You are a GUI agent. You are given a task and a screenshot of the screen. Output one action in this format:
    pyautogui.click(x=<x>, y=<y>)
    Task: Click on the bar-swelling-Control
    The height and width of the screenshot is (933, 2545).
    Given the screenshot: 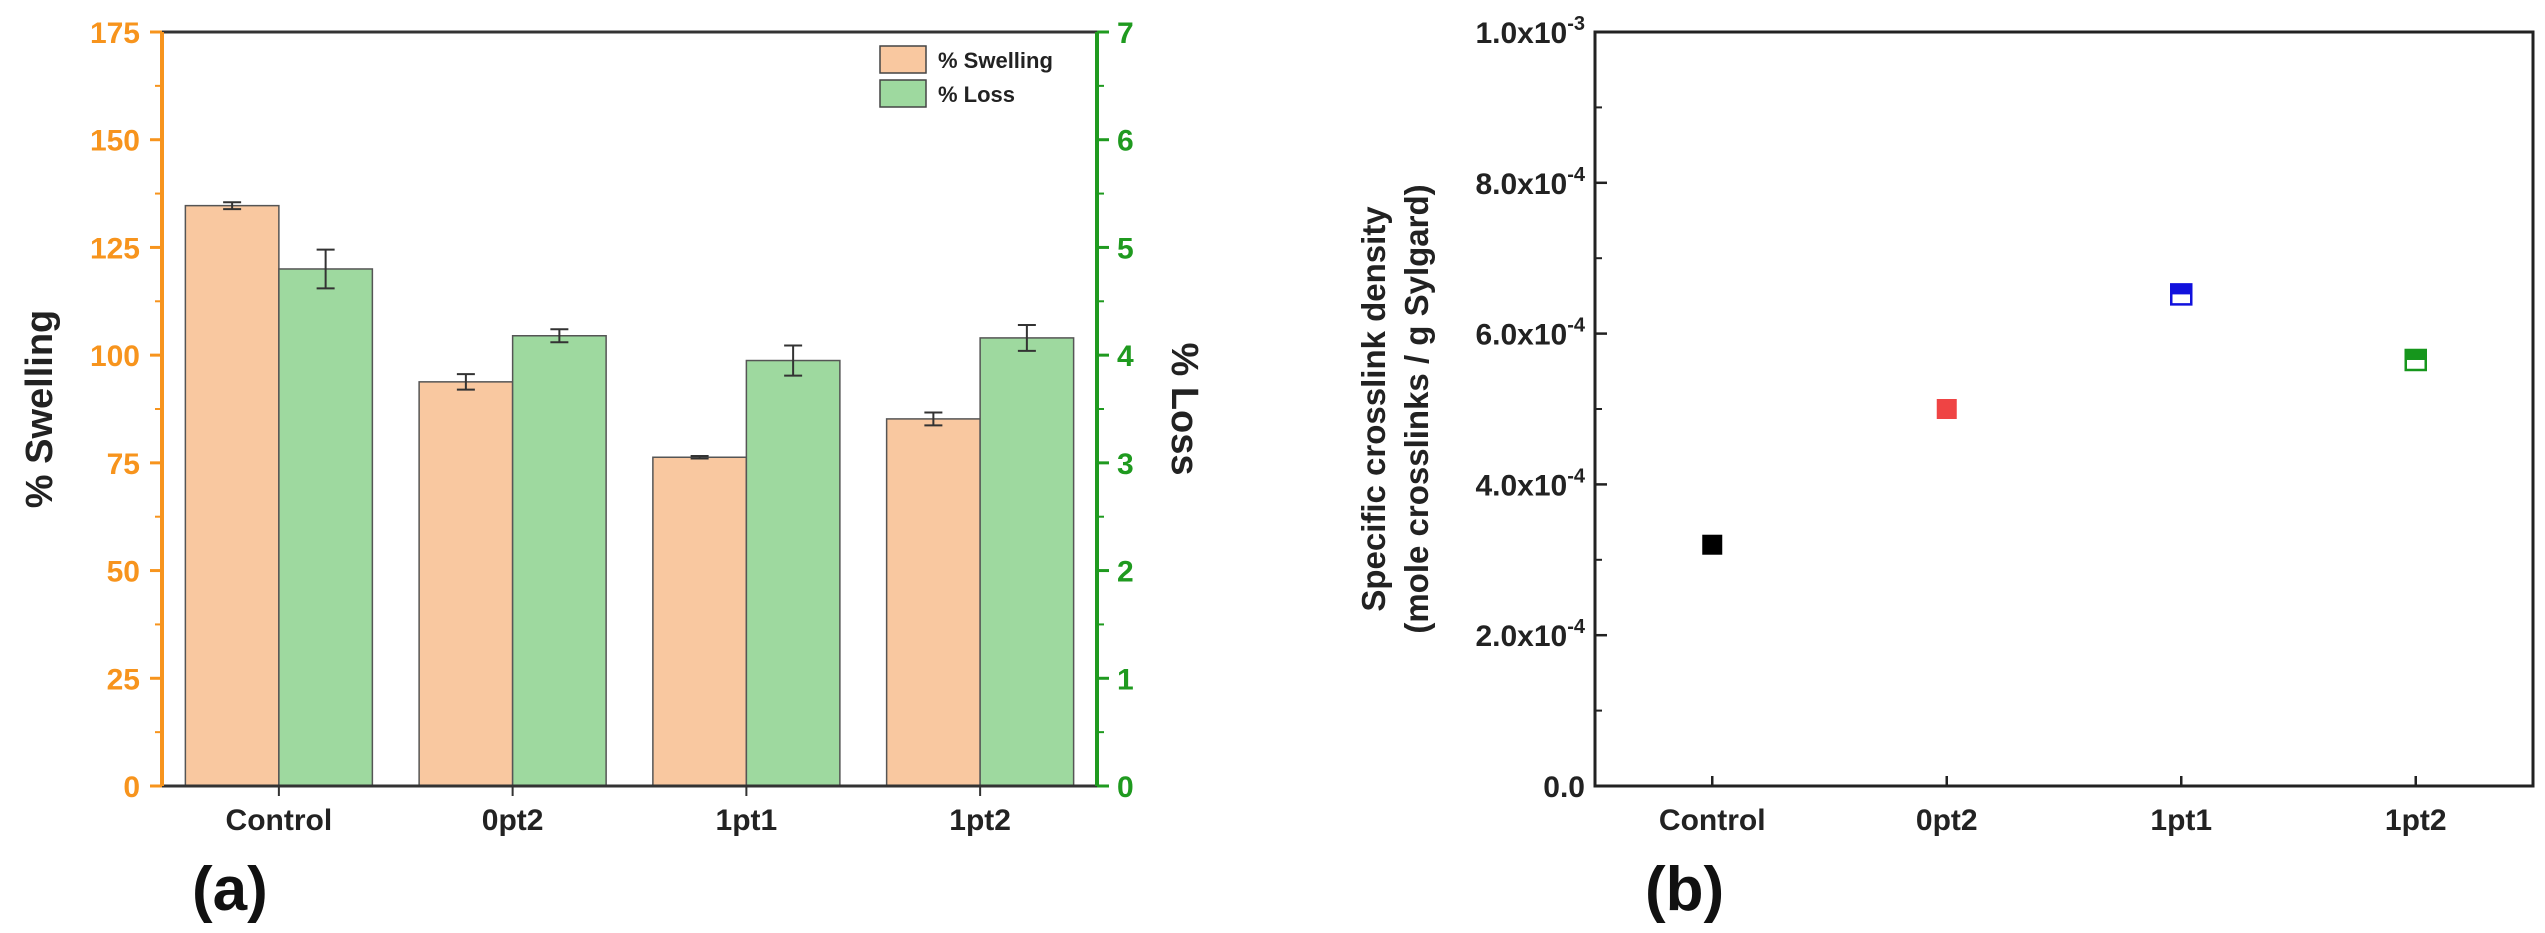 What is the action you would take?
    pyautogui.click(x=232, y=495)
    